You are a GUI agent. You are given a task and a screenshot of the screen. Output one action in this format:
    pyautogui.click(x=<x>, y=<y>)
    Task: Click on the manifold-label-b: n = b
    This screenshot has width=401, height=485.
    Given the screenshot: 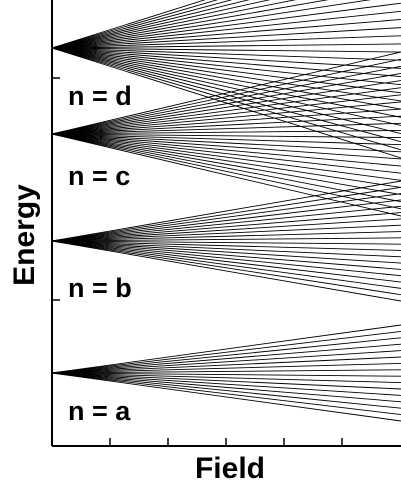 What is the action you would take?
    pyautogui.click(x=100, y=288)
    